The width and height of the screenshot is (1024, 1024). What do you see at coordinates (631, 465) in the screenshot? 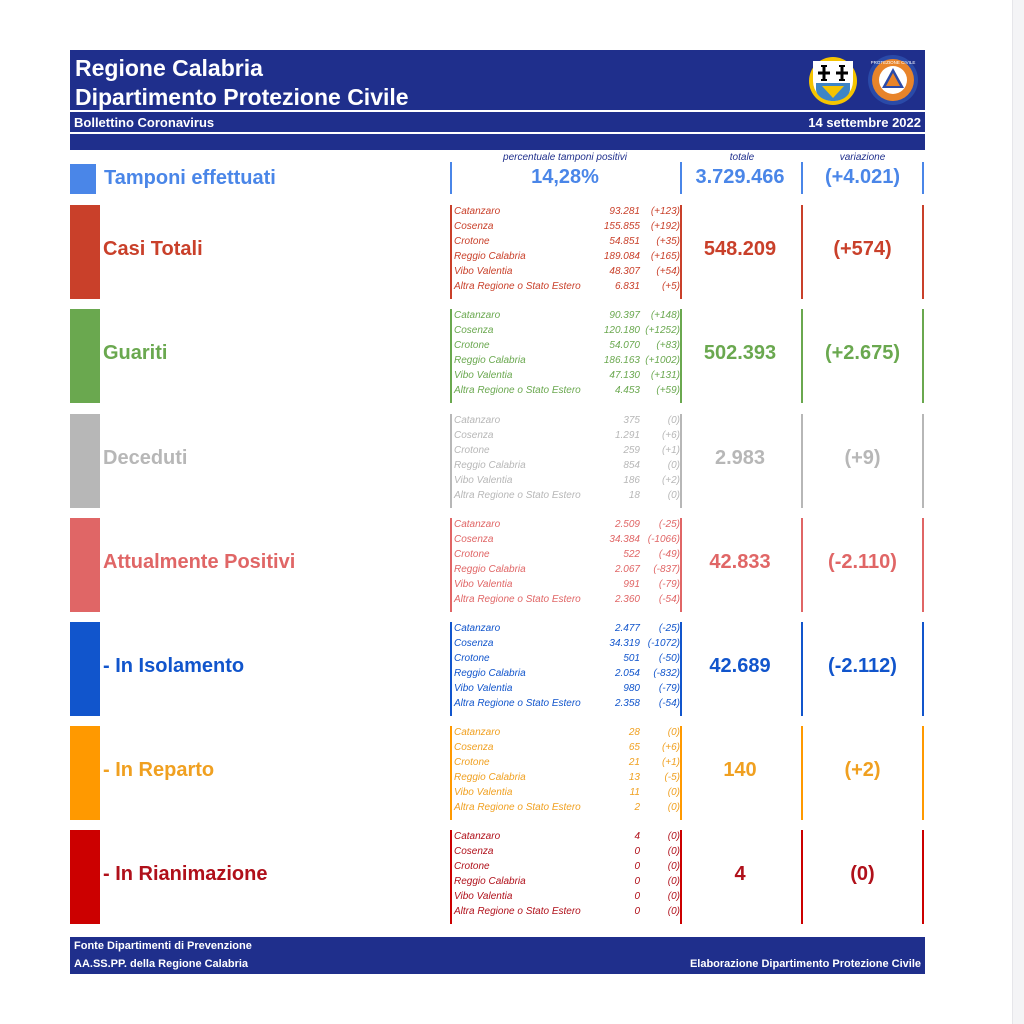
I see `province-value: 854` at bounding box center [631, 465].